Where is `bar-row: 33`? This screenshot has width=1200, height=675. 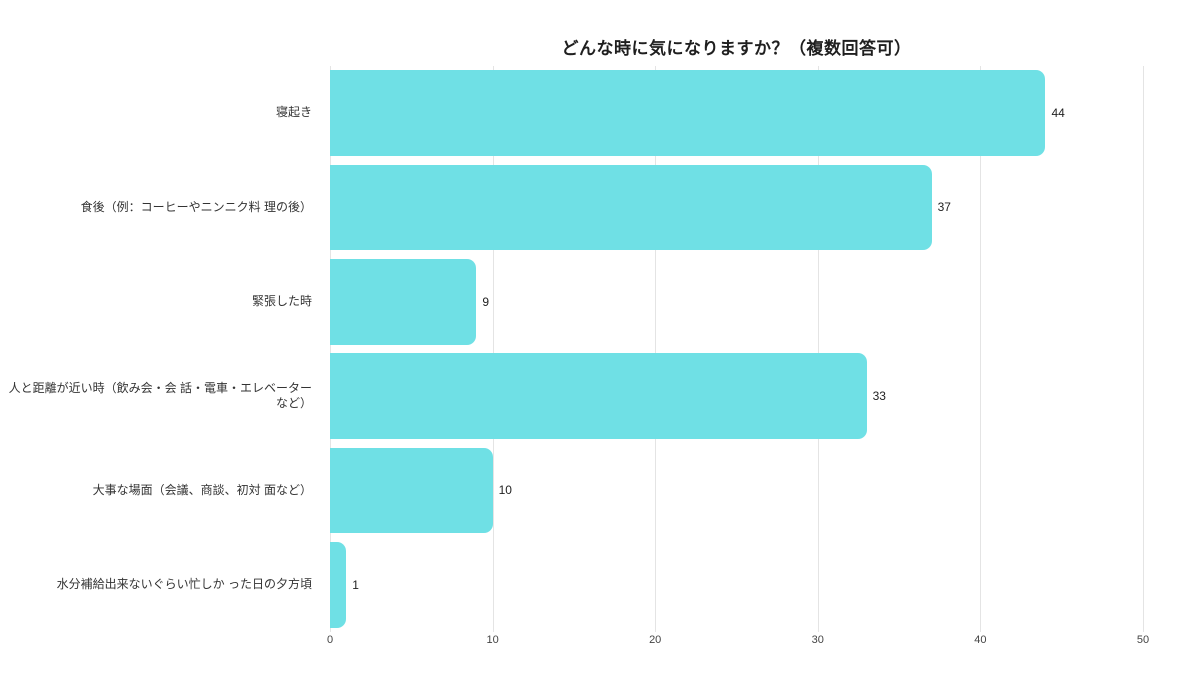 bar-row: 33 is located at coordinates (736, 396).